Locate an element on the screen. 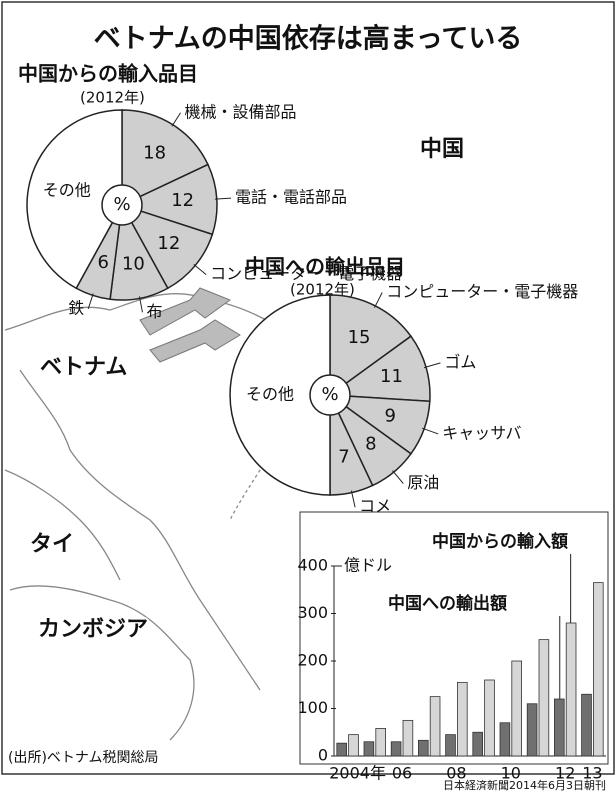 The width and height of the screenshot is (616, 794). x-tick-label: 12 is located at coordinates (565, 773).